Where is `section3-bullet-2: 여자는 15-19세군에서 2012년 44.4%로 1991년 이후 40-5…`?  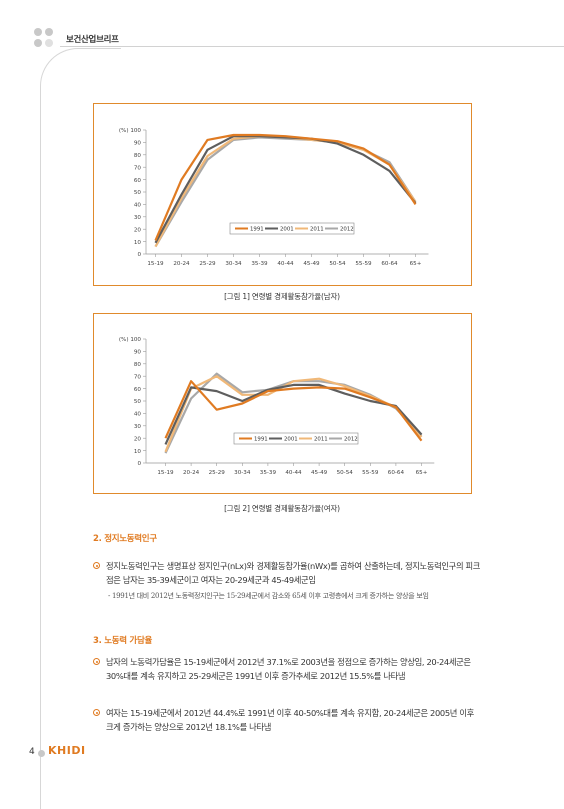
section3-bullet-2: 여자는 15-19세군에서 2012년 44.4%로 1991년 이후 40-5… is located at coordinates (288, 720).